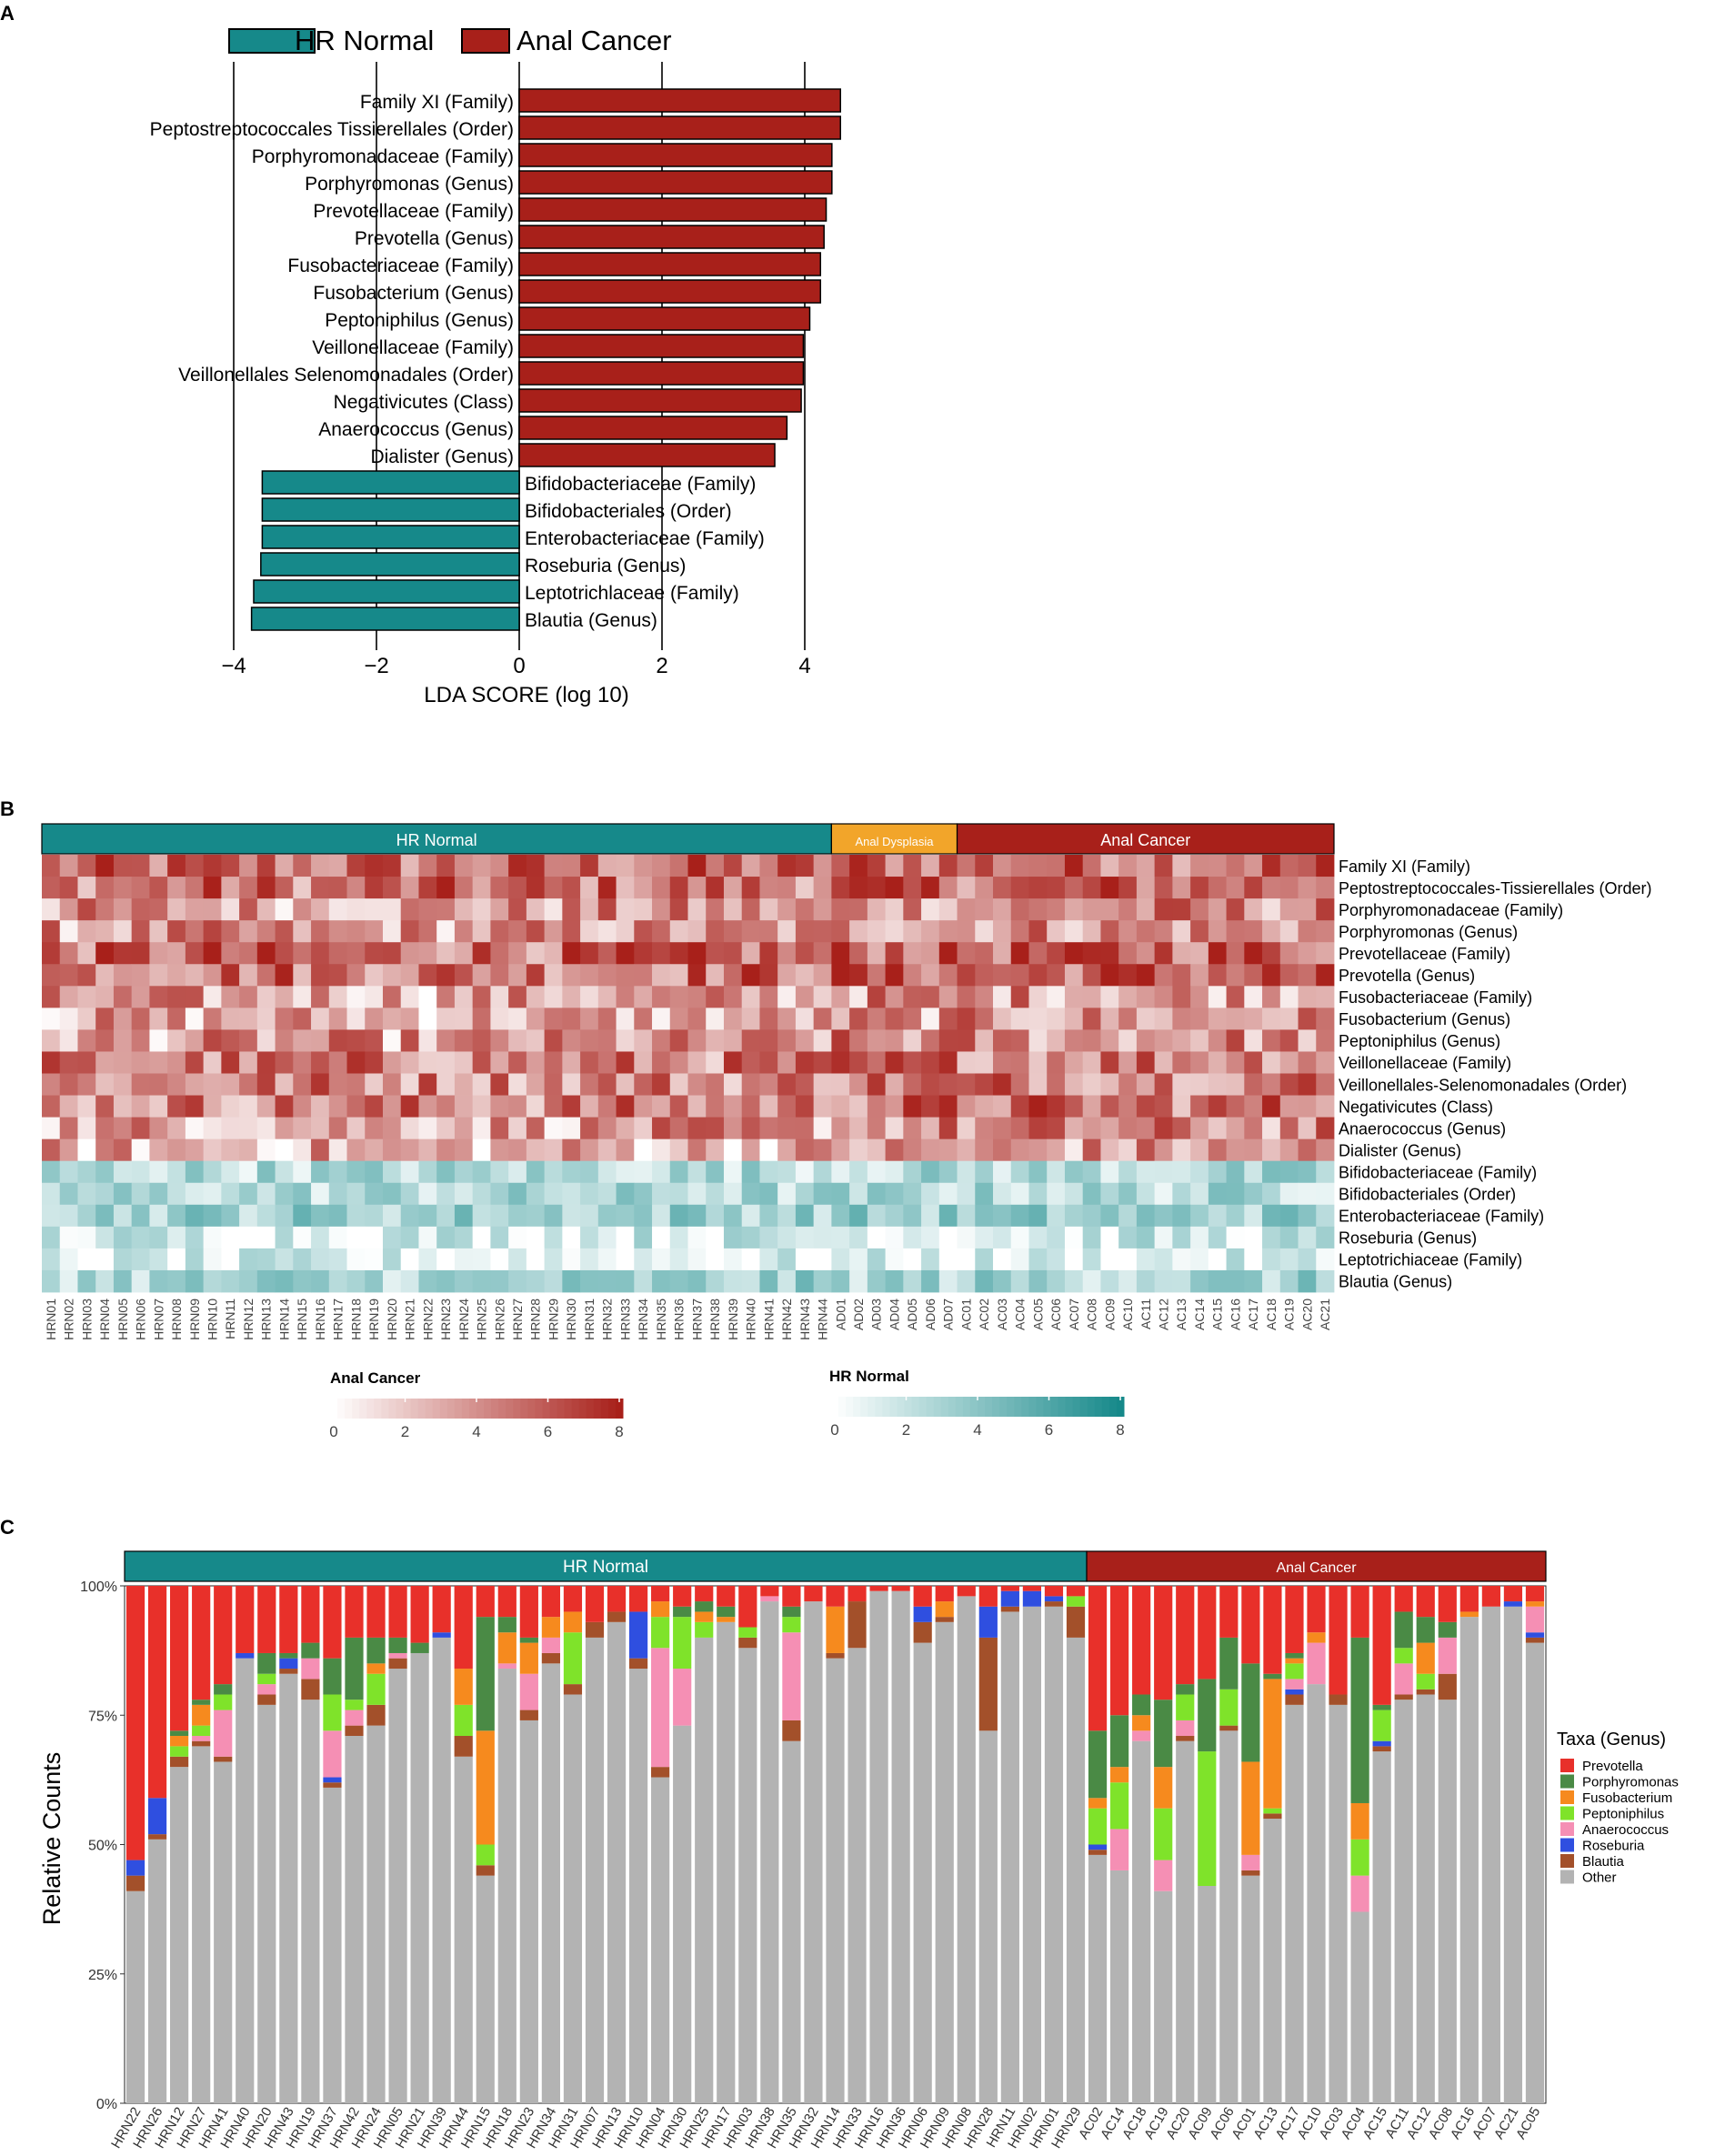 The image size is (1715, 2156). Describe the element at coordinates (1272, 1816) in the screenshot. I see `stacked-segment-blautia` at that location.